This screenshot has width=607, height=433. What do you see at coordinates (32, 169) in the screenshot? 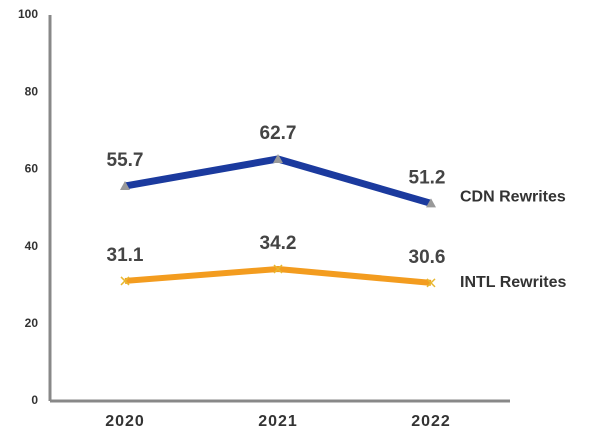
I see `y-tick-label: 60` at bounding box center [32, 169].